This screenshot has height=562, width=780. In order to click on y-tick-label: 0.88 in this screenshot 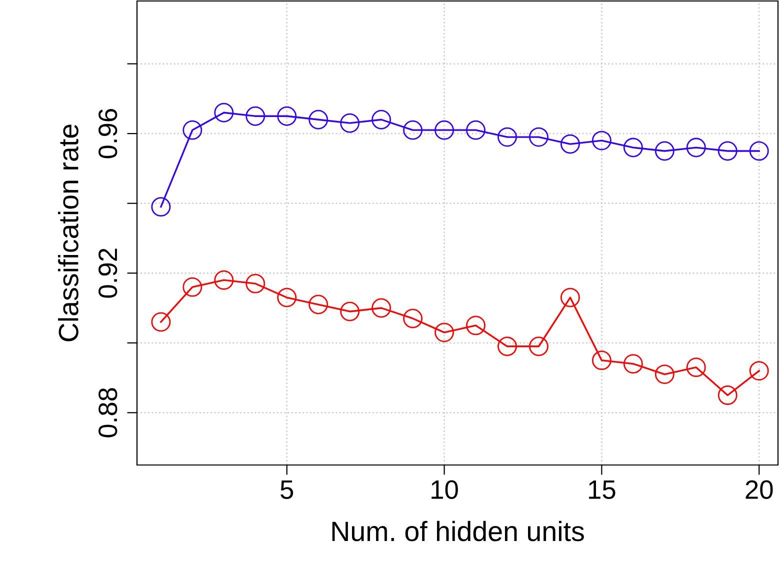, I will do `click(108, 413)`.